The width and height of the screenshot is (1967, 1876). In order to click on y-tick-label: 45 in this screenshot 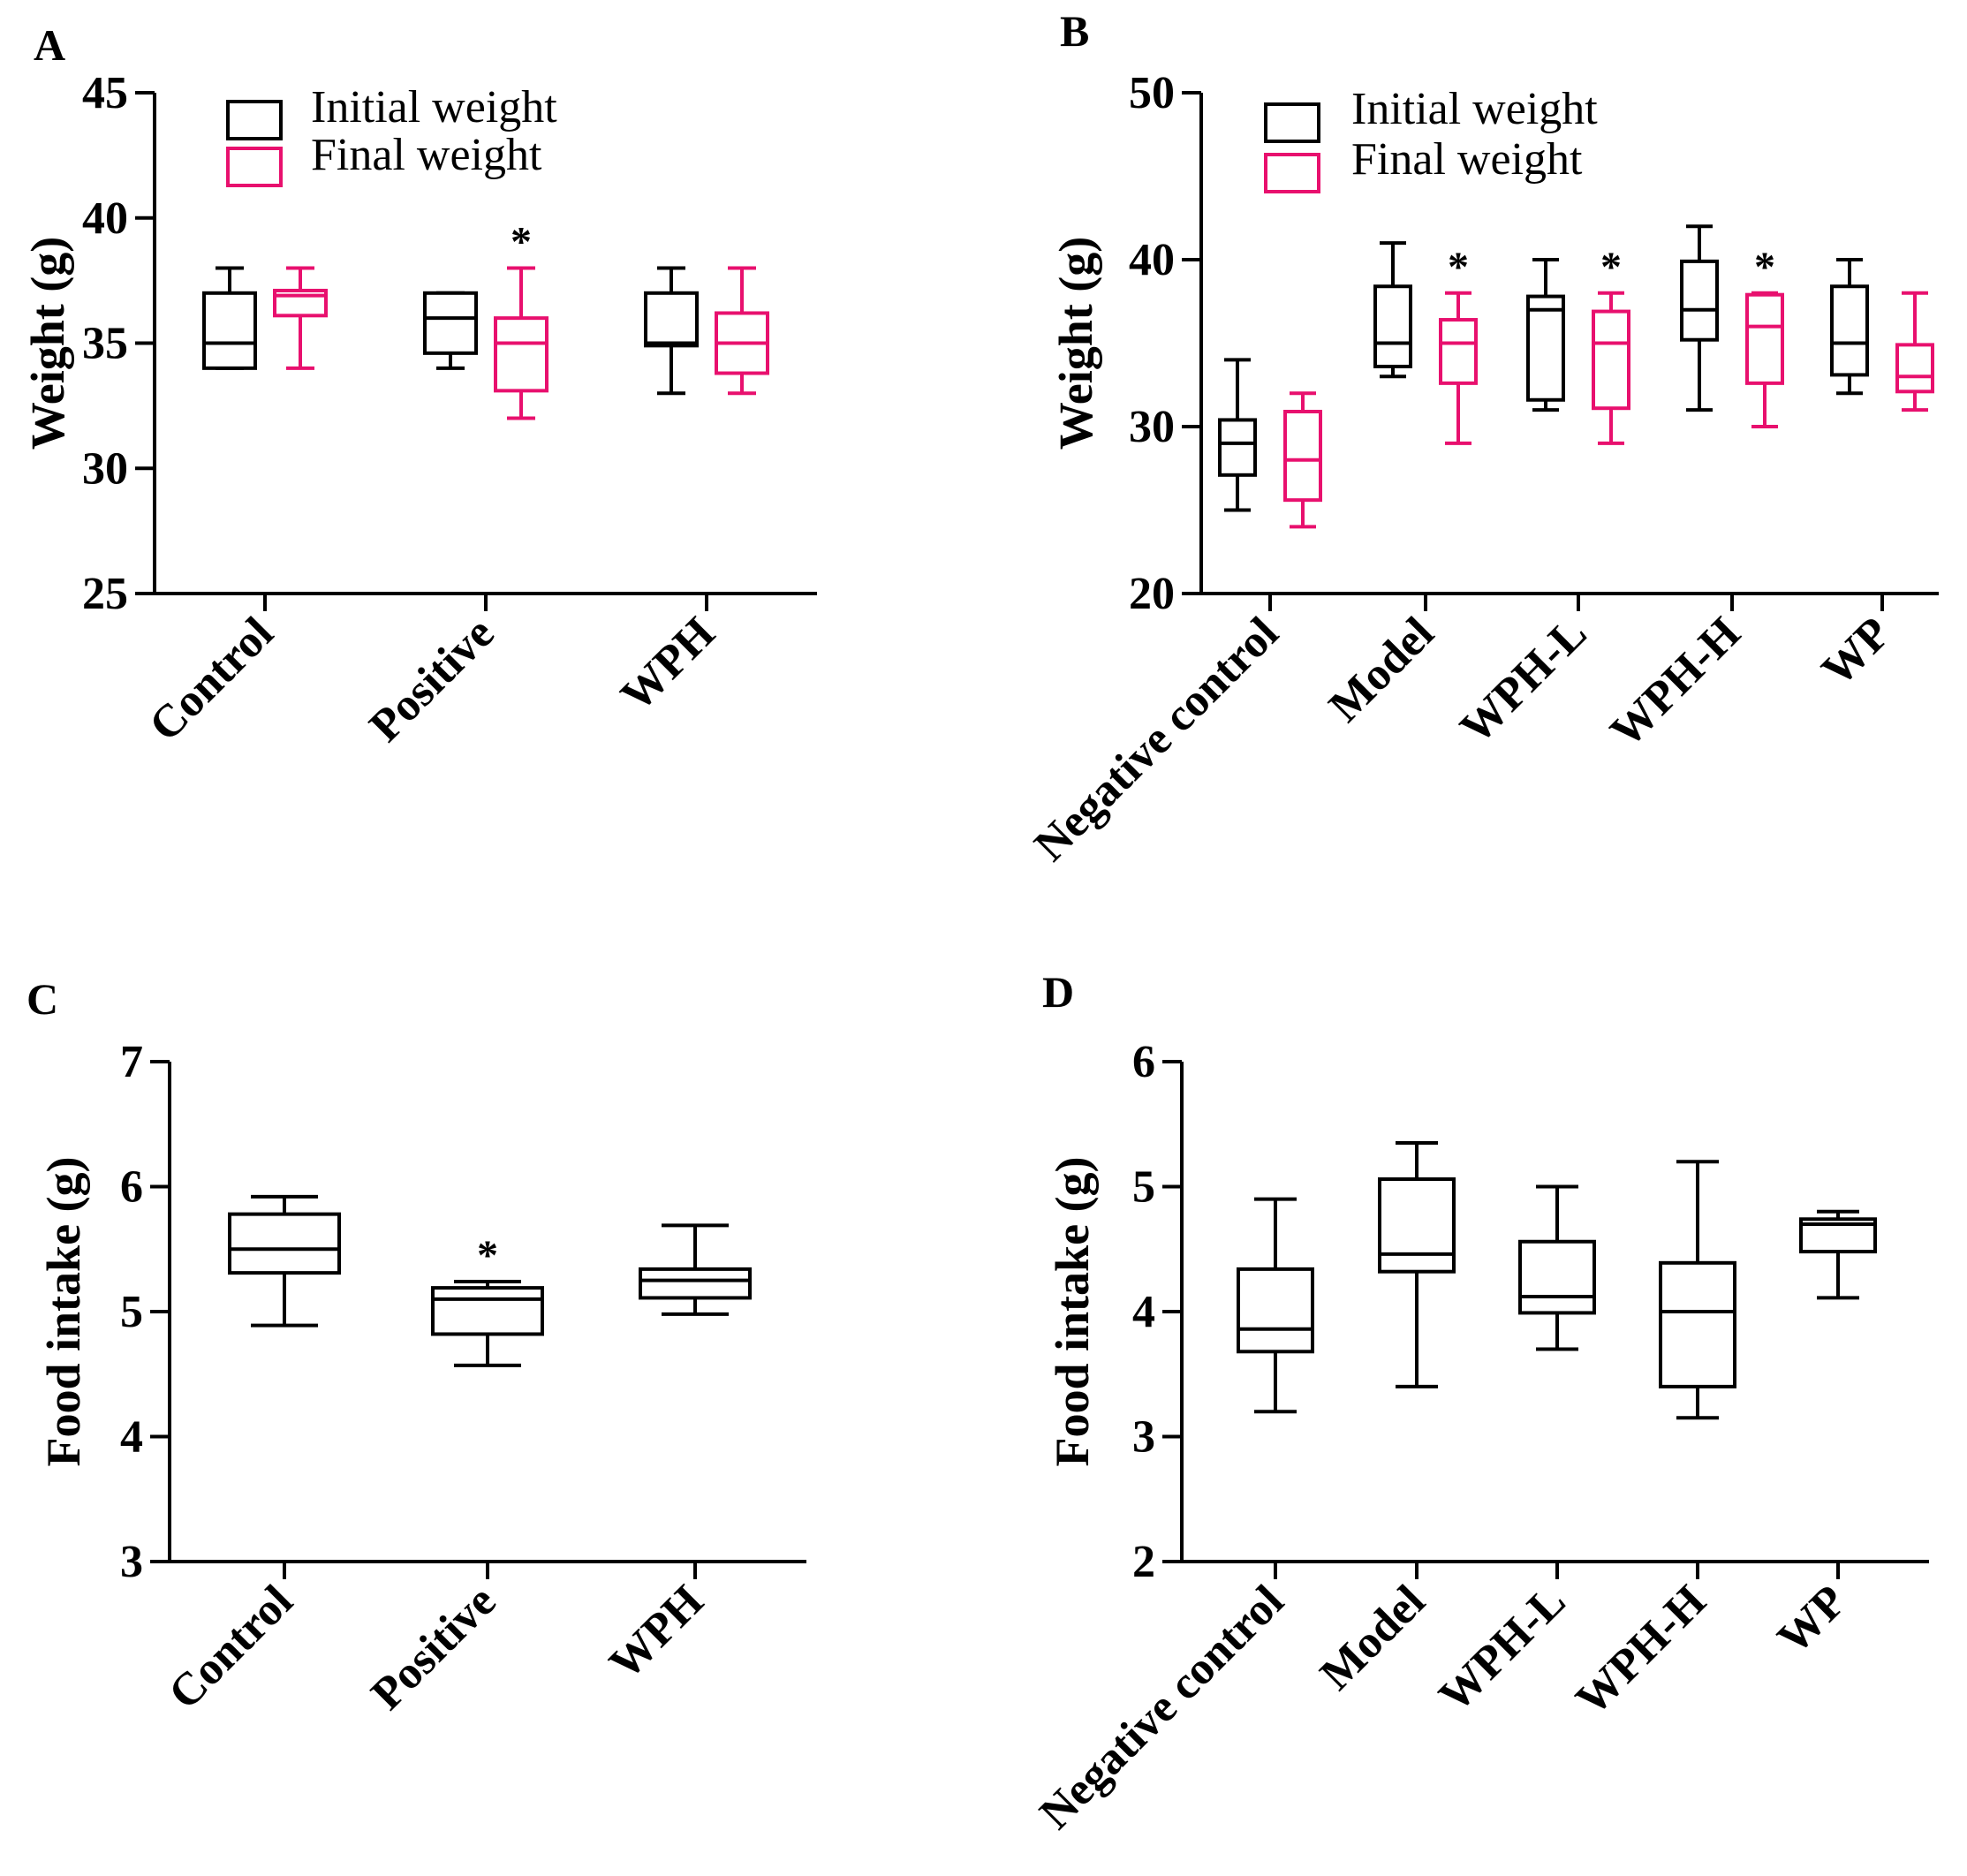, I will do `click(105, 93)`.